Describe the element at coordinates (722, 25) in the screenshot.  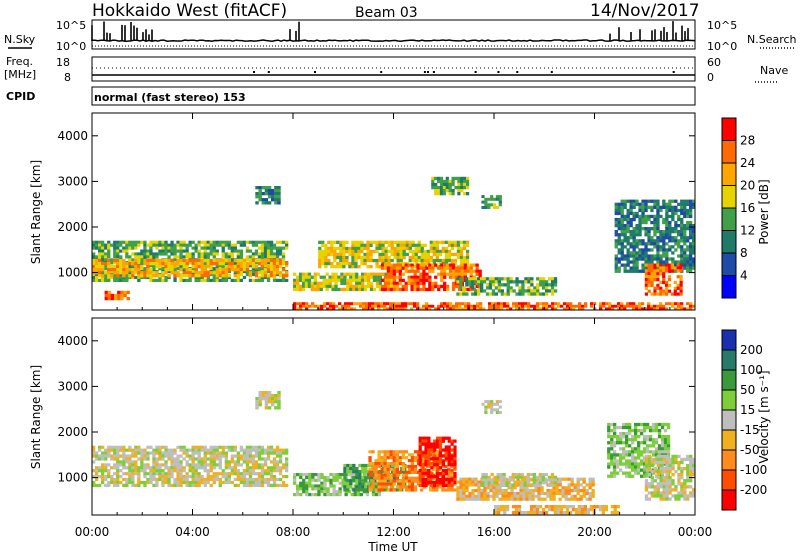
I see `noise-right-tick-top: 10^5` at that location.